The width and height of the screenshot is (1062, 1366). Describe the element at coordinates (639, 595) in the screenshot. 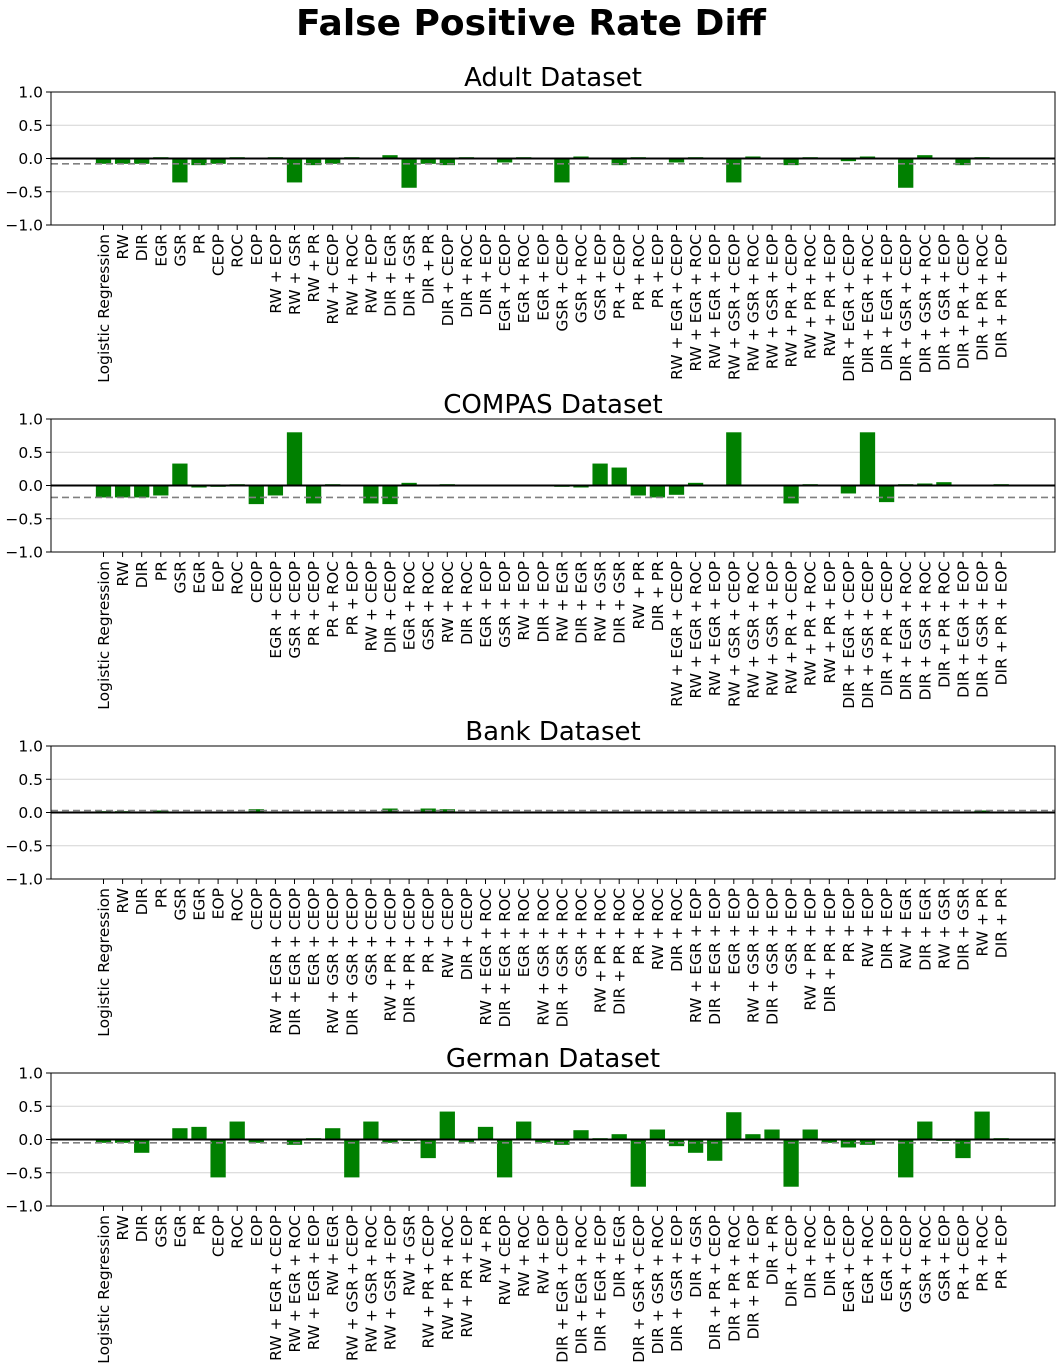

I see `x-tick-label: RW + PR` at that location.